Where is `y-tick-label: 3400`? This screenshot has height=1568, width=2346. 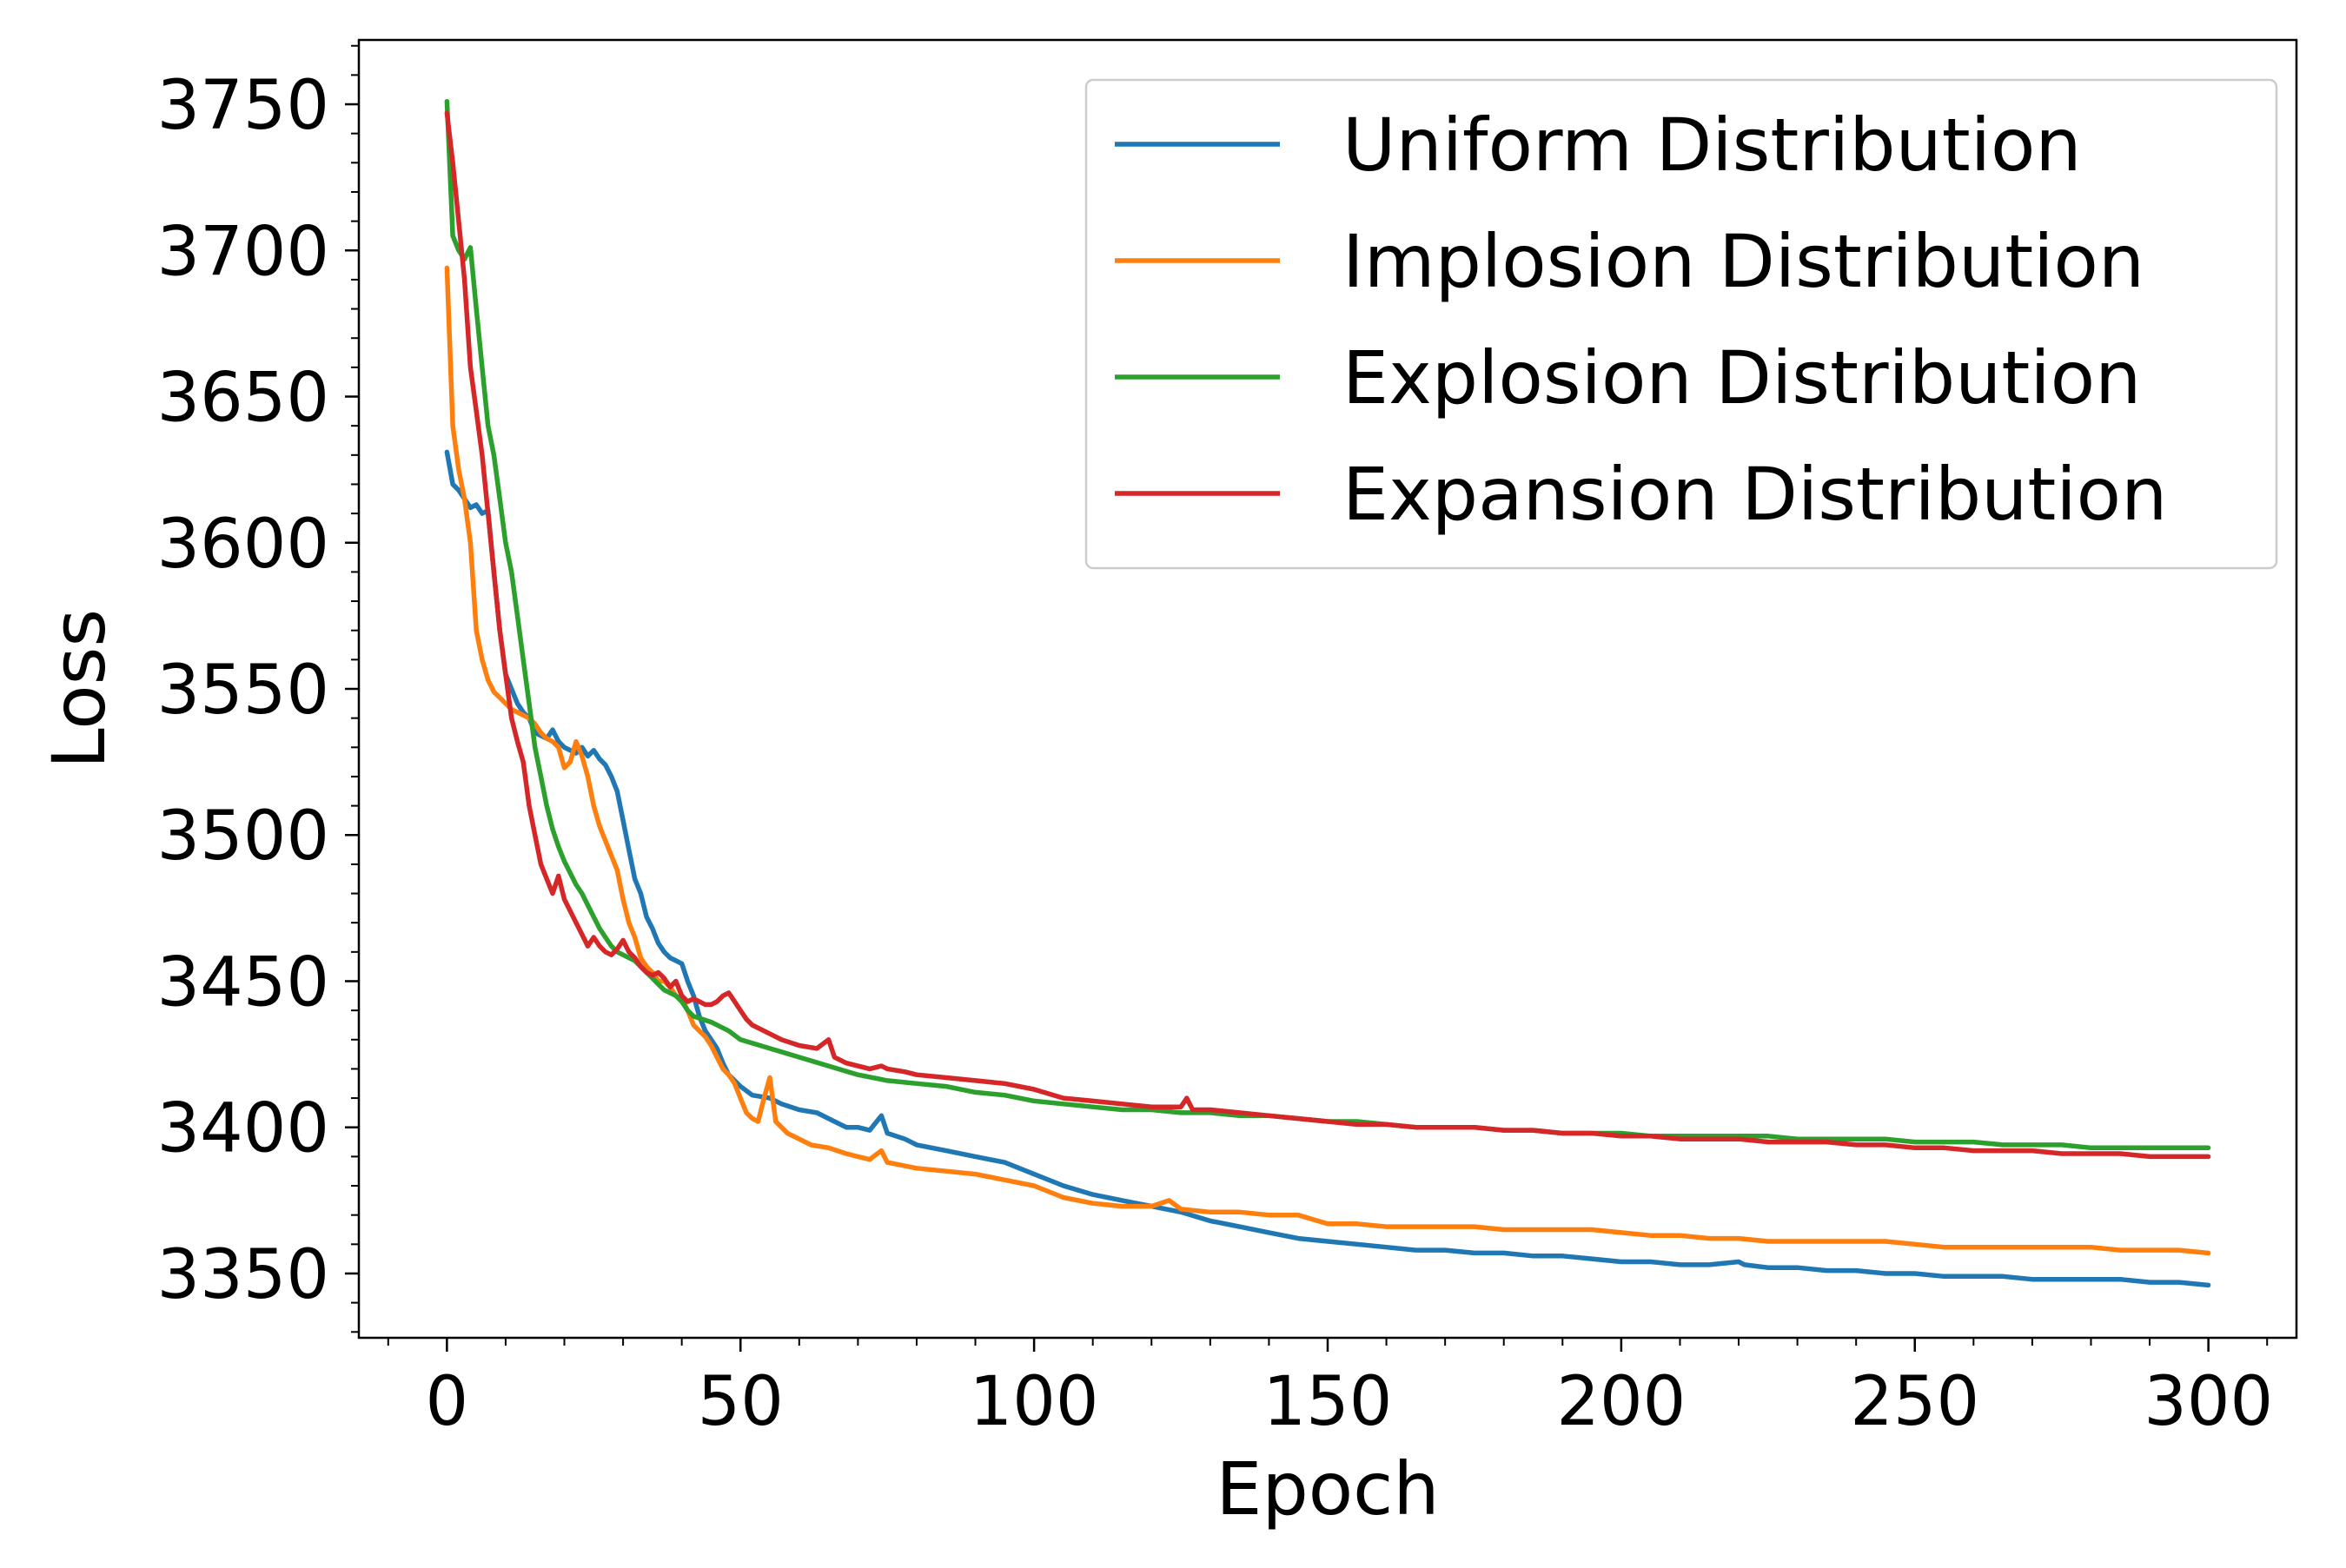 y-tick-label: 3400 is located at coordinates (243, 1129).